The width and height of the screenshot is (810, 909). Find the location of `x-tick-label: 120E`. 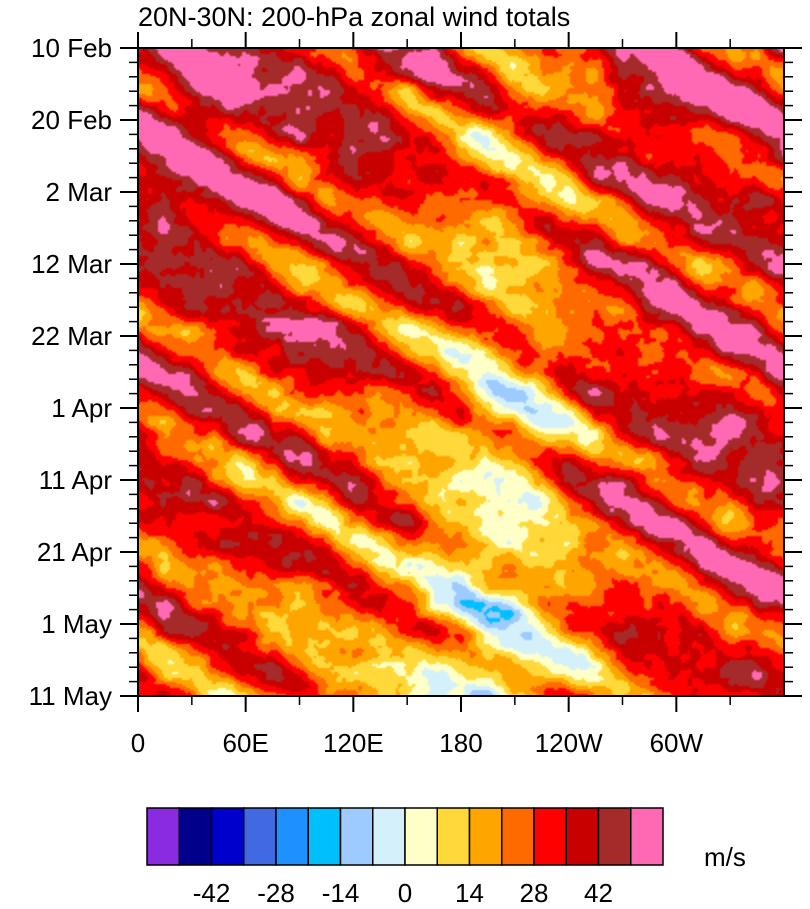

x-tick-label: 120E is located at coordinates (353, 743).